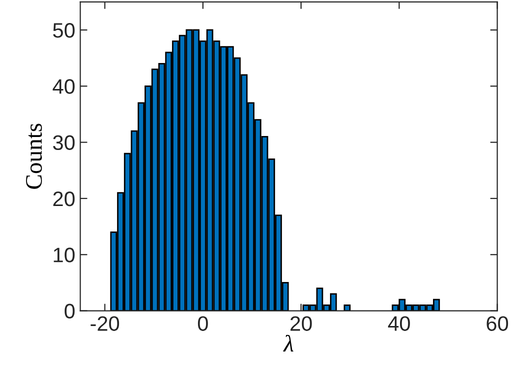  I want to click on x-tick-label: -20, so click(105, 323).